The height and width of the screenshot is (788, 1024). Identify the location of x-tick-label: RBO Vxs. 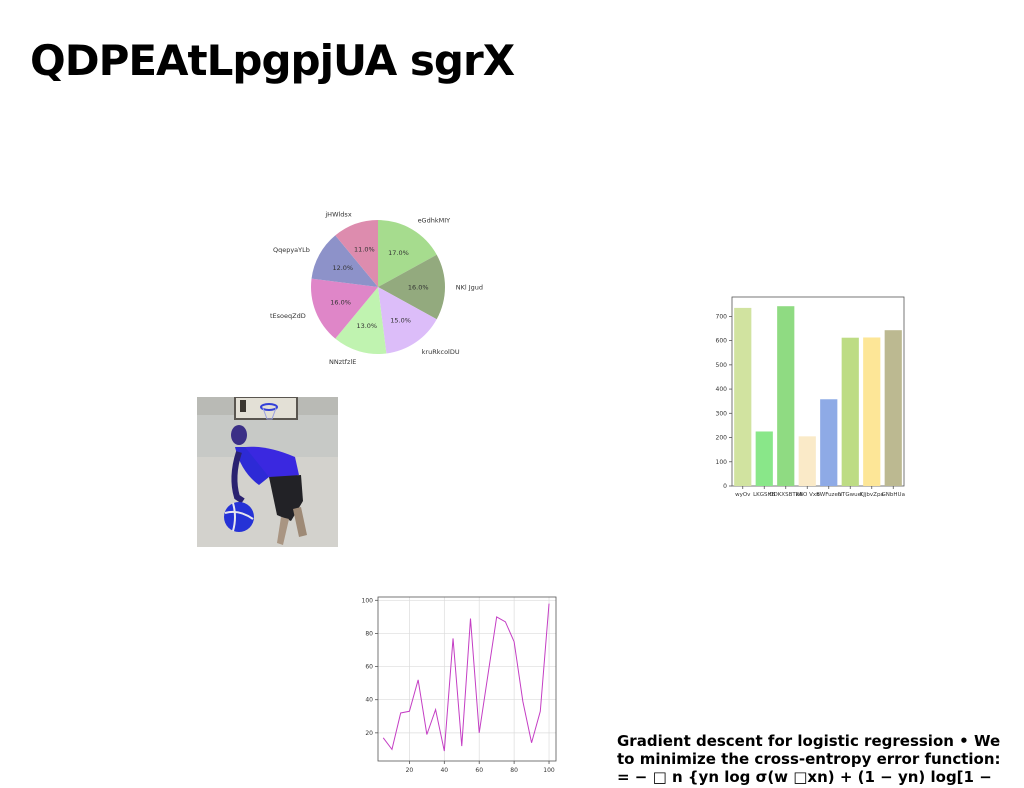
(808, 495).